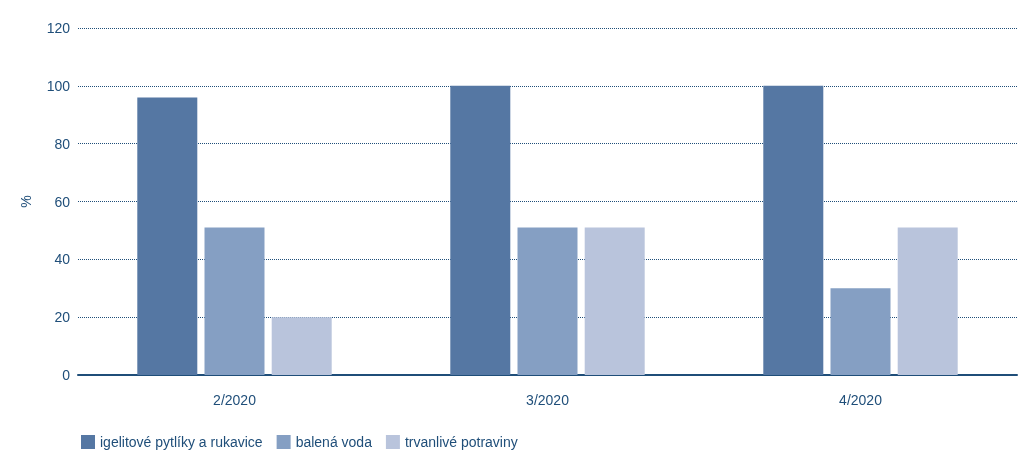 The image size is (1027, 462). What do you see at coordinates (62, 201) in the screenshot?
I see `y-tick-label: 60` at bounding box center [62, 201].